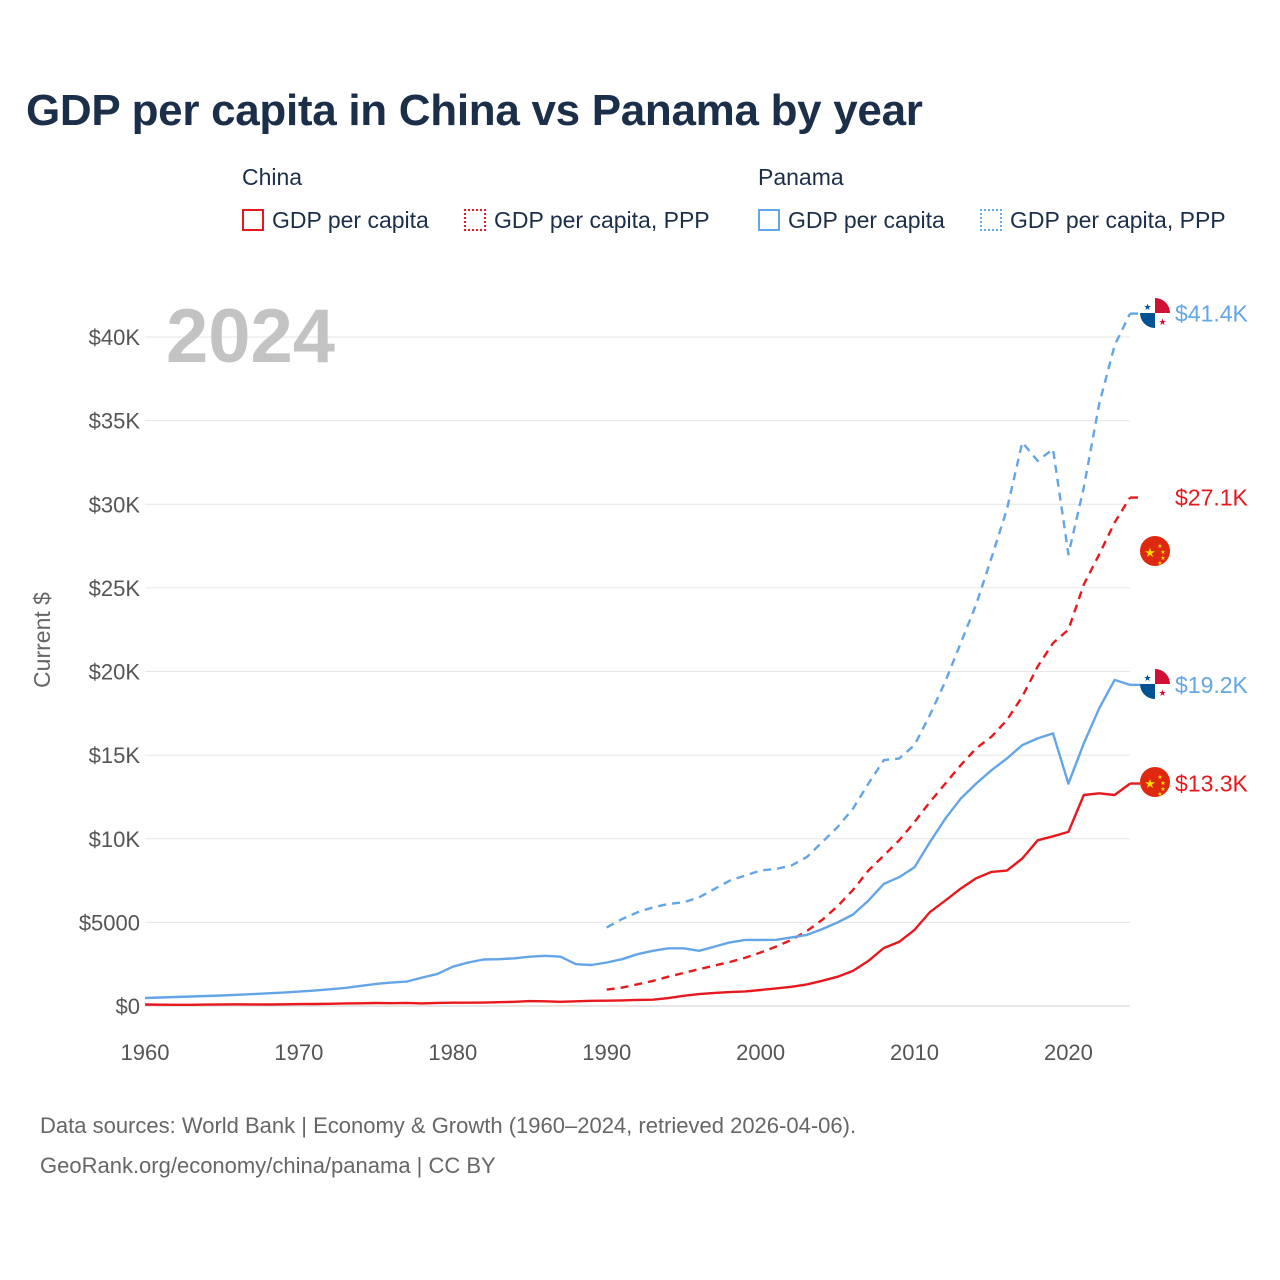 Image resolution: width=1280 pixels, height=1280 pixels. What do you see at coordinates (145, 1052) in the screenshot?
I see `x-tick-label: 1960` at bounding box center [145, 1052].